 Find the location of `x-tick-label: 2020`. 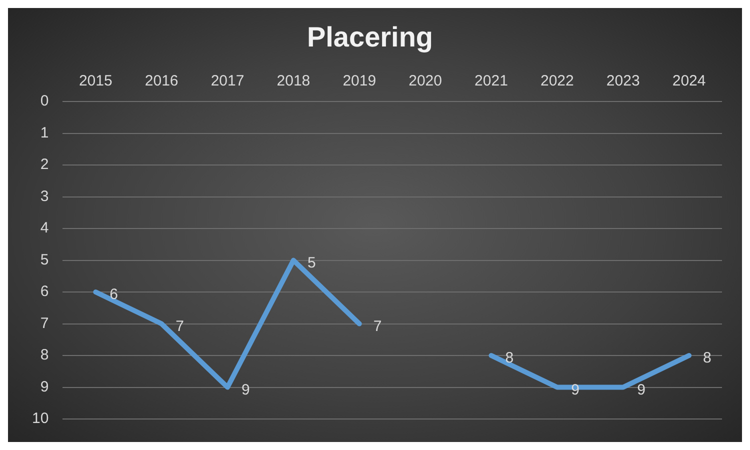

x-tick-label: 2020 is located at coordinates (425, 81).